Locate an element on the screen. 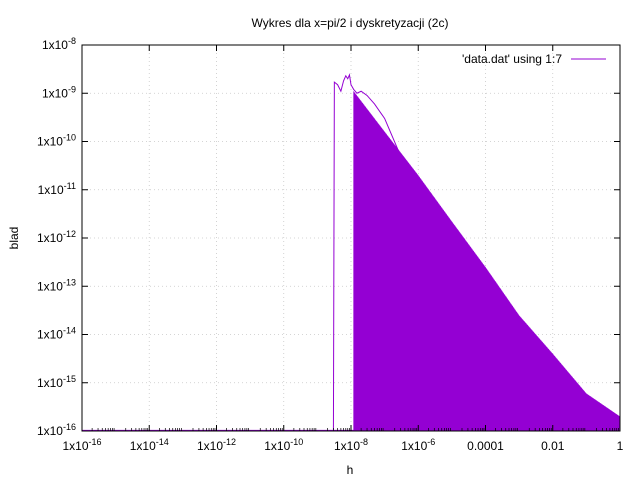  x-tick-label: 1x10⁻¹⁶ is located at coordinates (81, 445).